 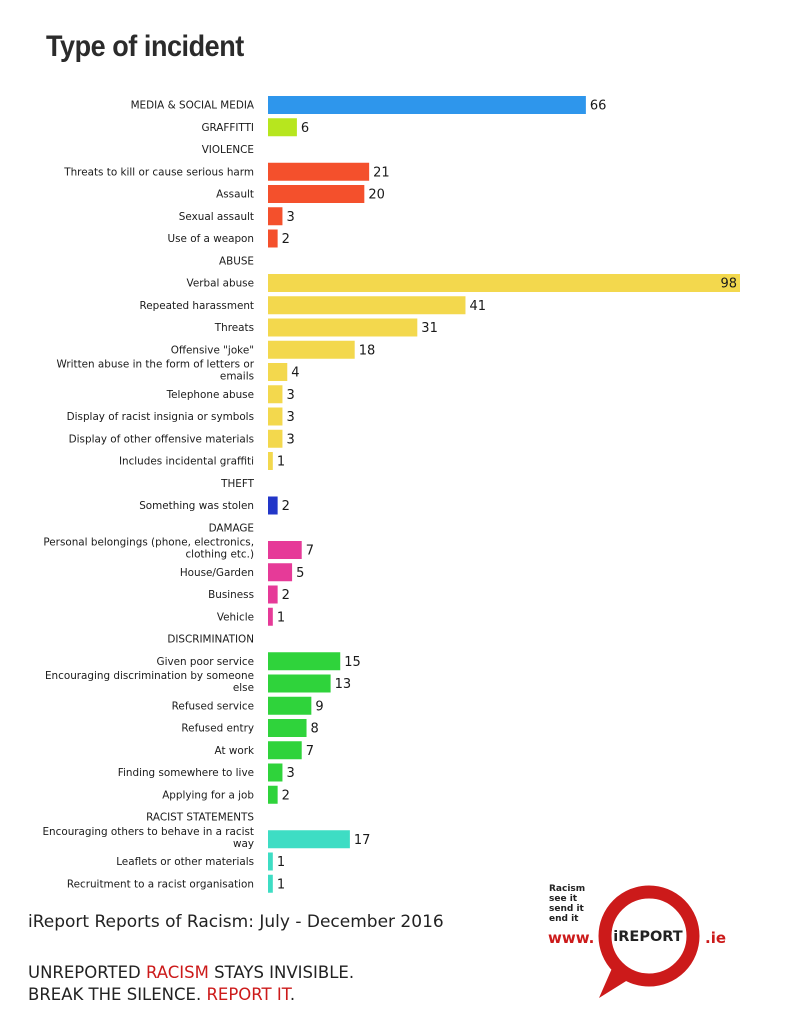 I want to click on bar-label: Vehicle, so click(x=235, y=617).